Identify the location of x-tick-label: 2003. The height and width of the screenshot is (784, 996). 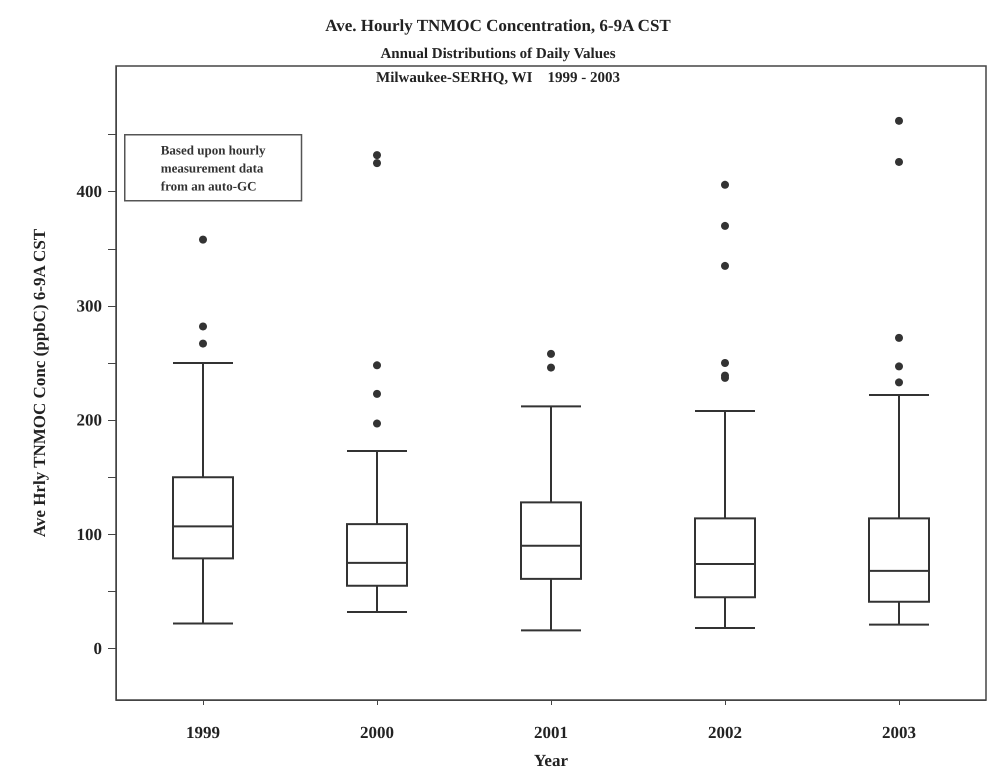
(899, 732).